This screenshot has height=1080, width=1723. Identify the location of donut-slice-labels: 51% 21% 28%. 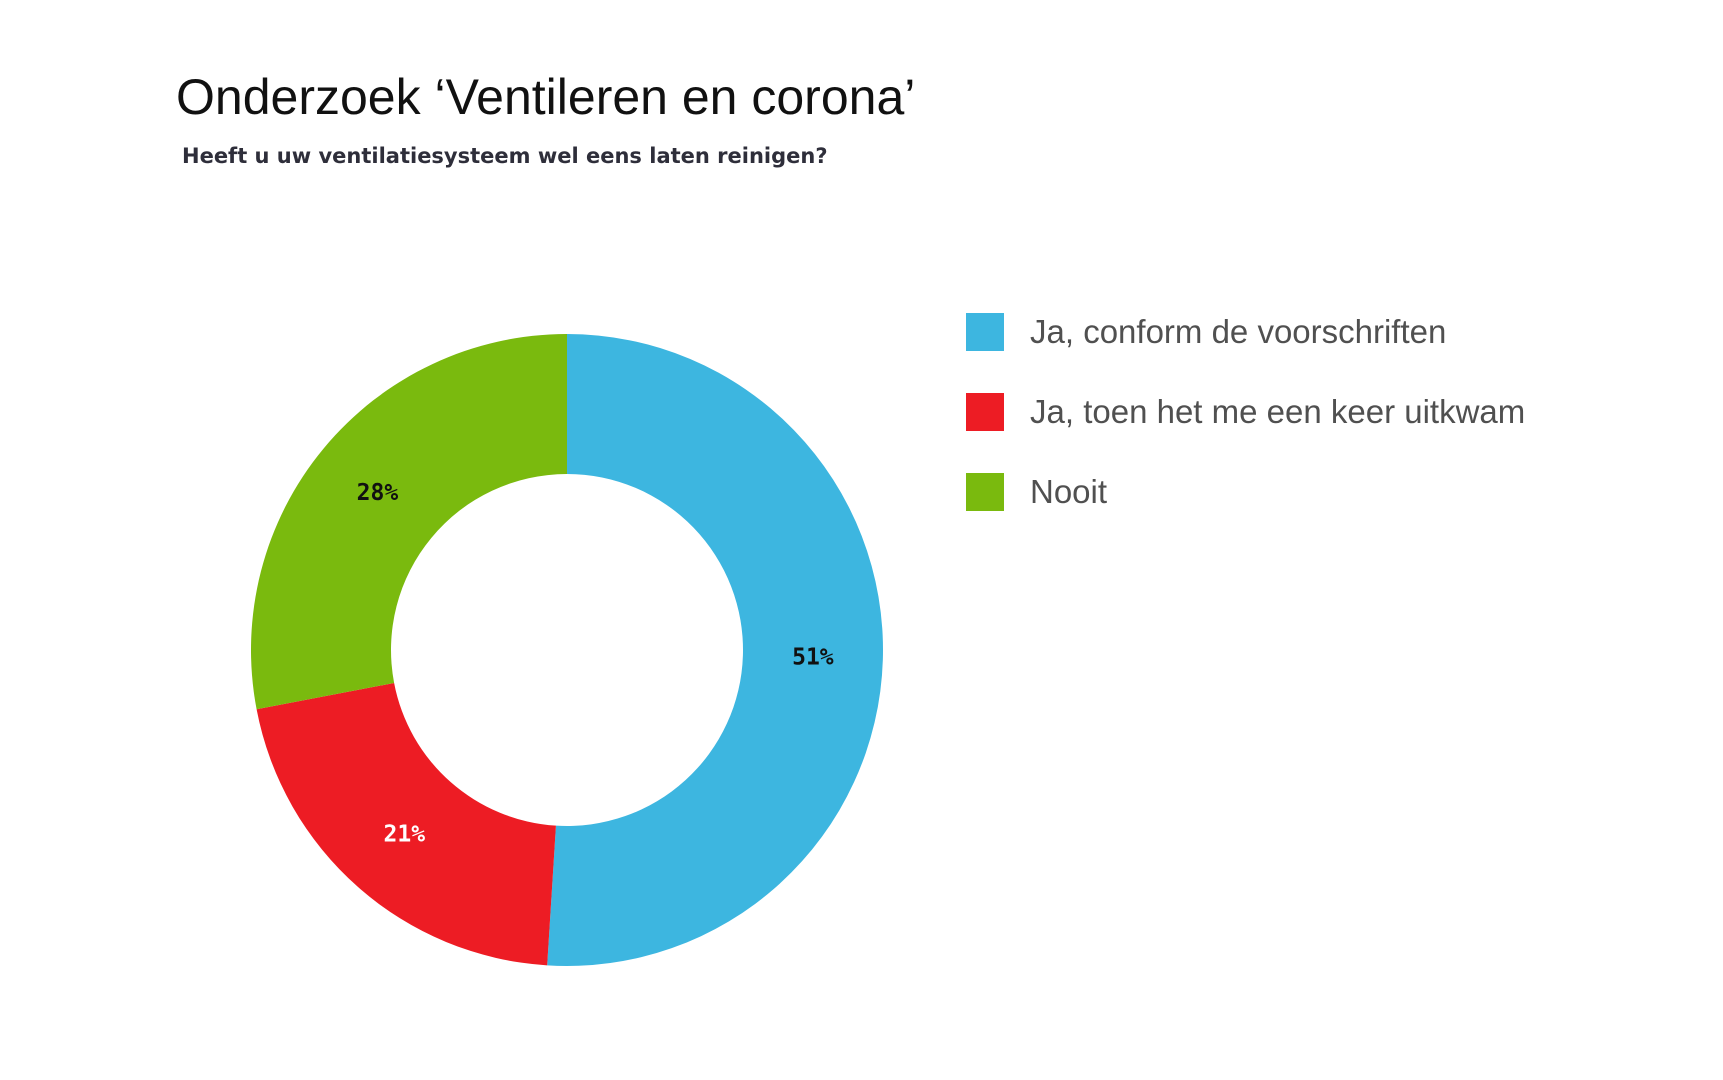
(595, 663).